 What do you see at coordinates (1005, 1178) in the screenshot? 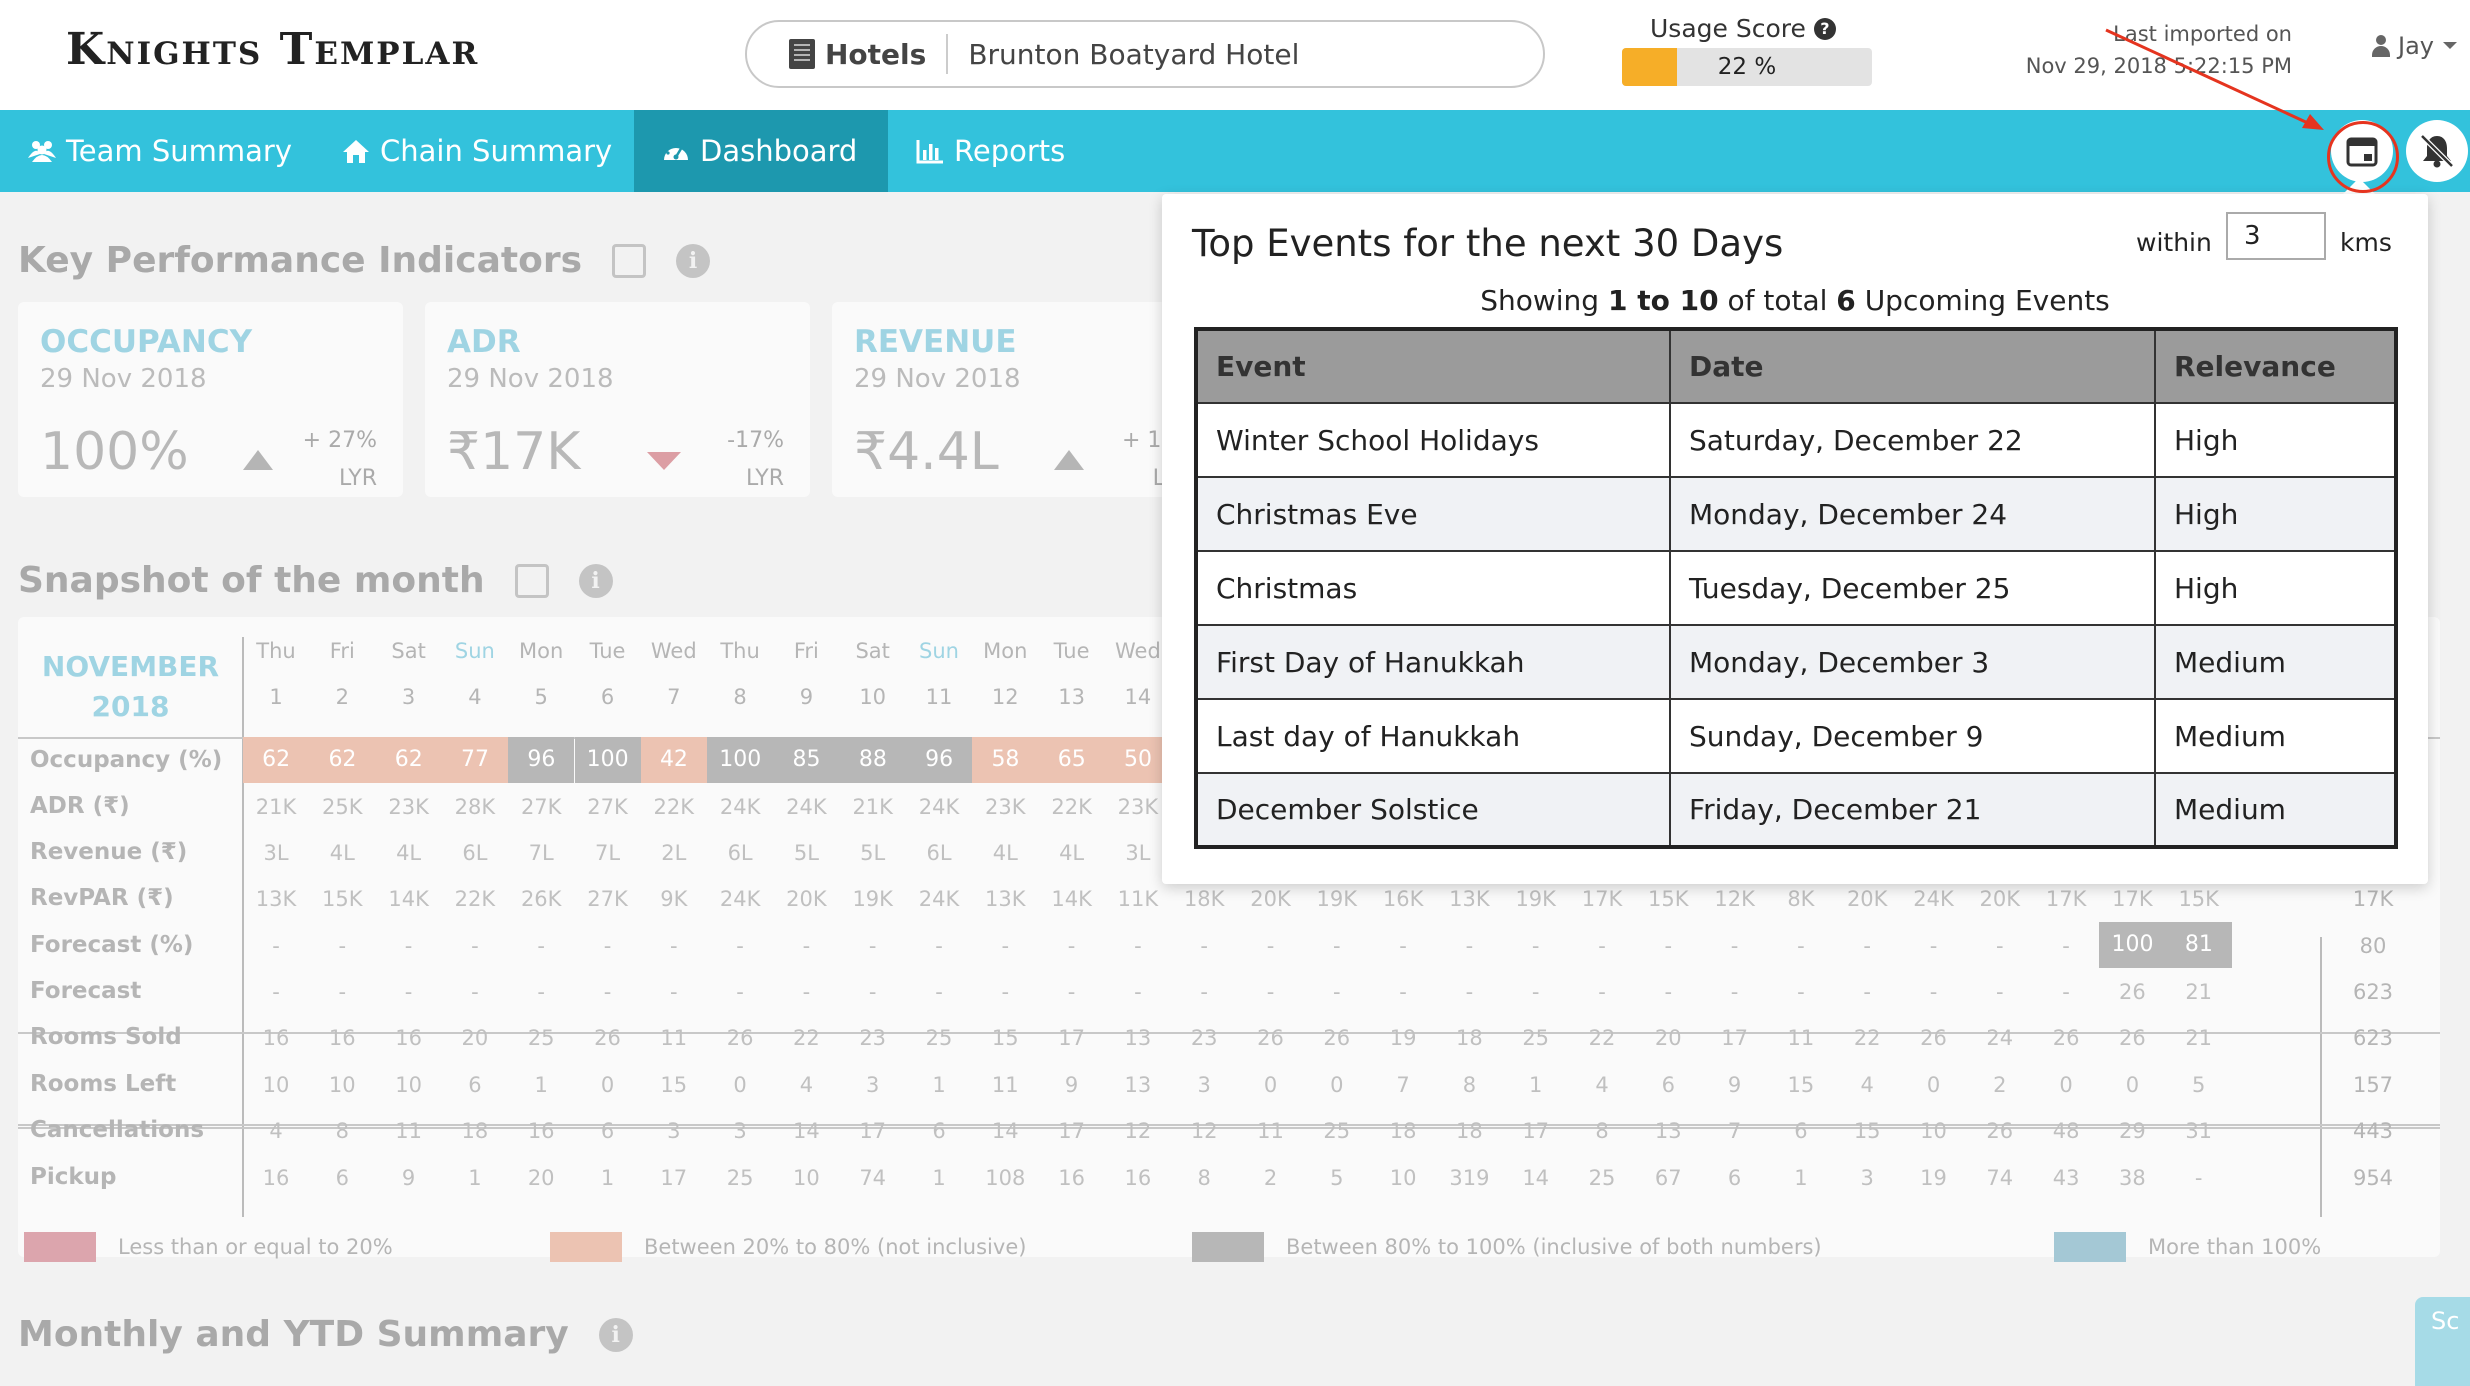
I see `grid-cell: 108` at bounding box center [1005, 1178].